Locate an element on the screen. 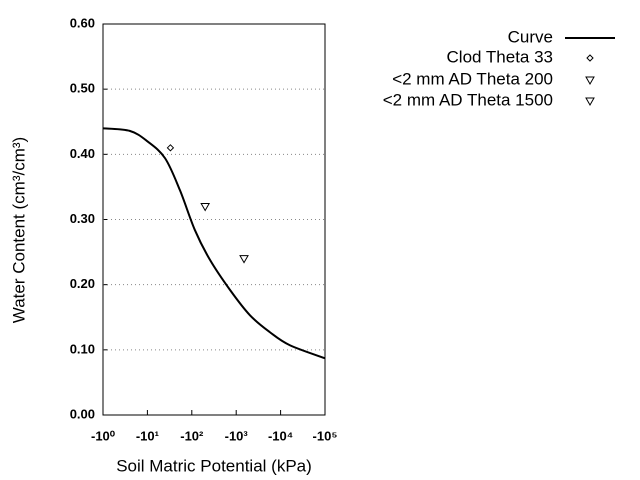 This screenshot has height=480, width=640. legend-label: <2 mm AD Theta 1500 is located at coordinates (468, 99).